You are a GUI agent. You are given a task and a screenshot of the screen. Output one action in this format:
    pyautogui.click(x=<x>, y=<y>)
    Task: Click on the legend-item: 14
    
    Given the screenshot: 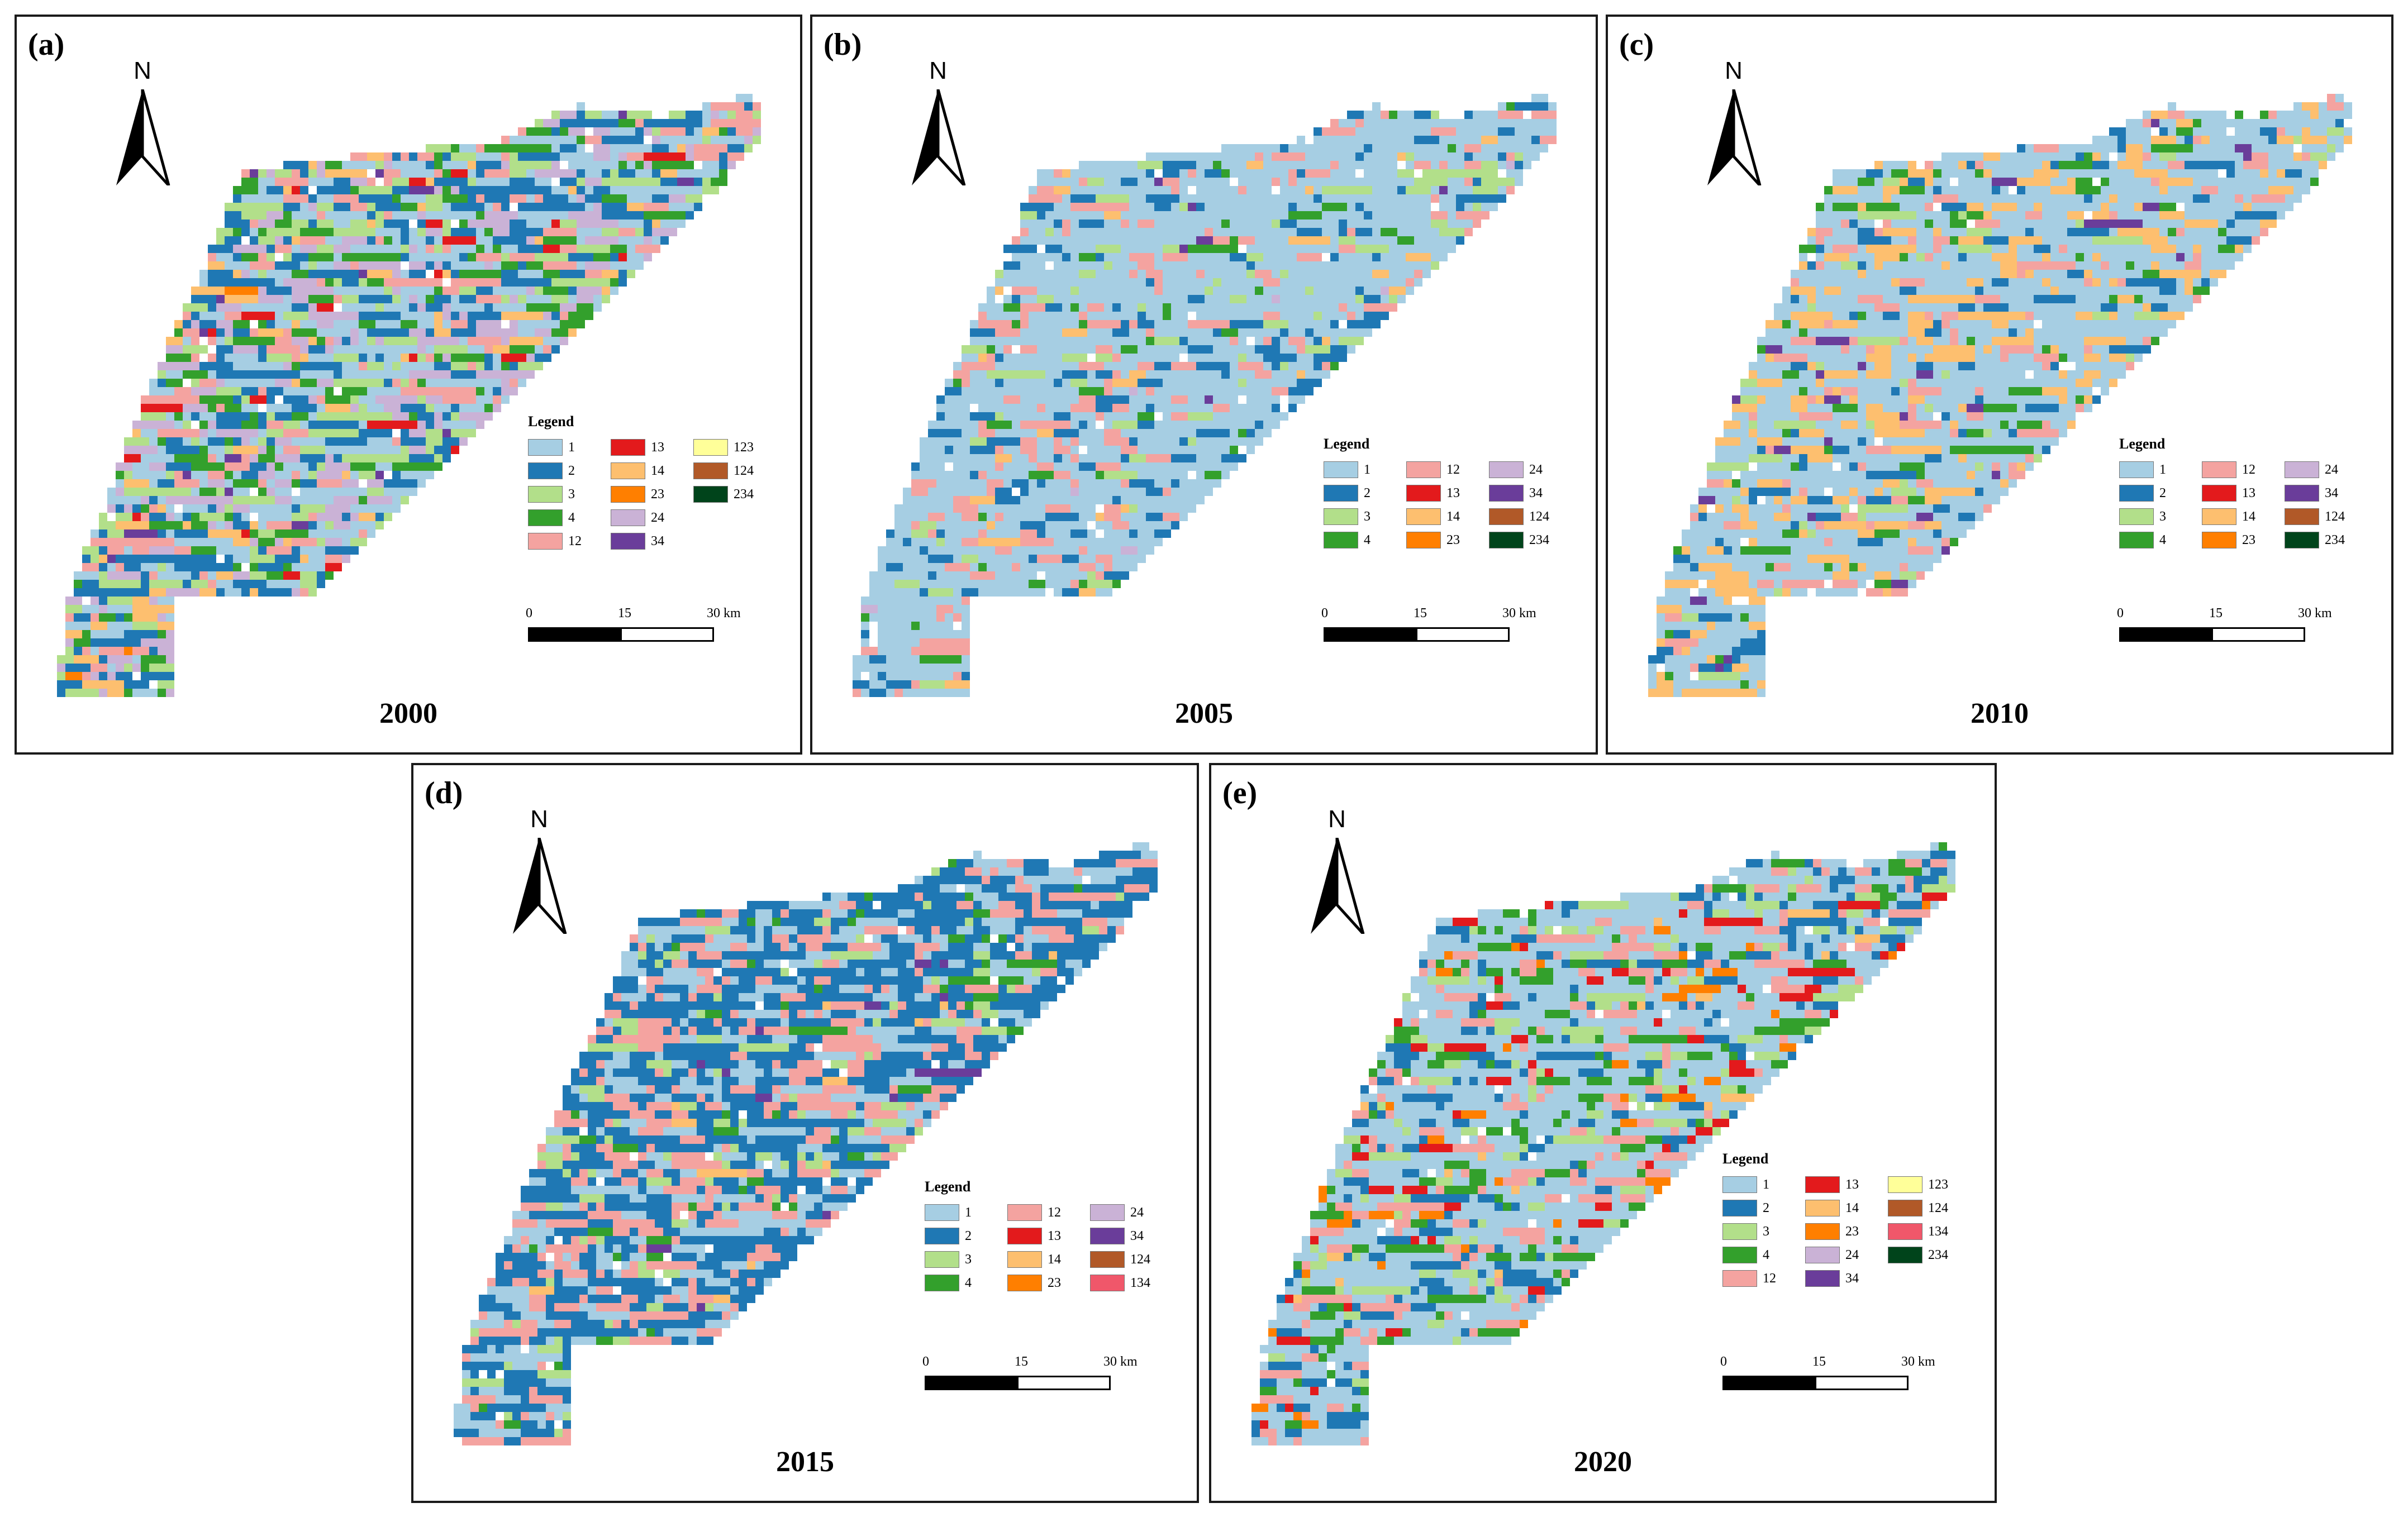 What is the action you would take?
    pyautogui.click(x=2244, y=516)
    